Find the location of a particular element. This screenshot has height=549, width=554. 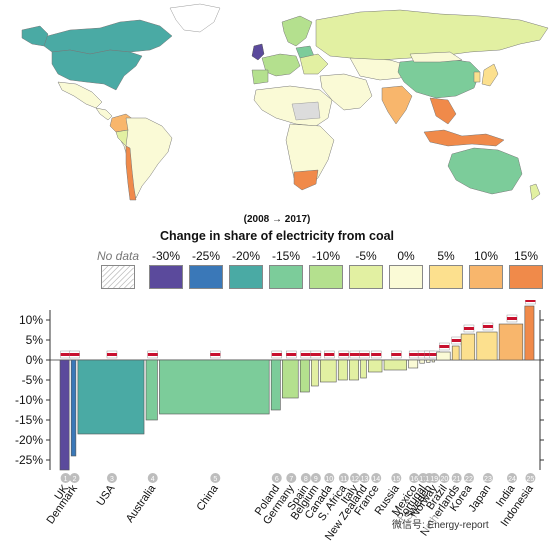

rank-number: 19 is located at coordinates (434, 479).